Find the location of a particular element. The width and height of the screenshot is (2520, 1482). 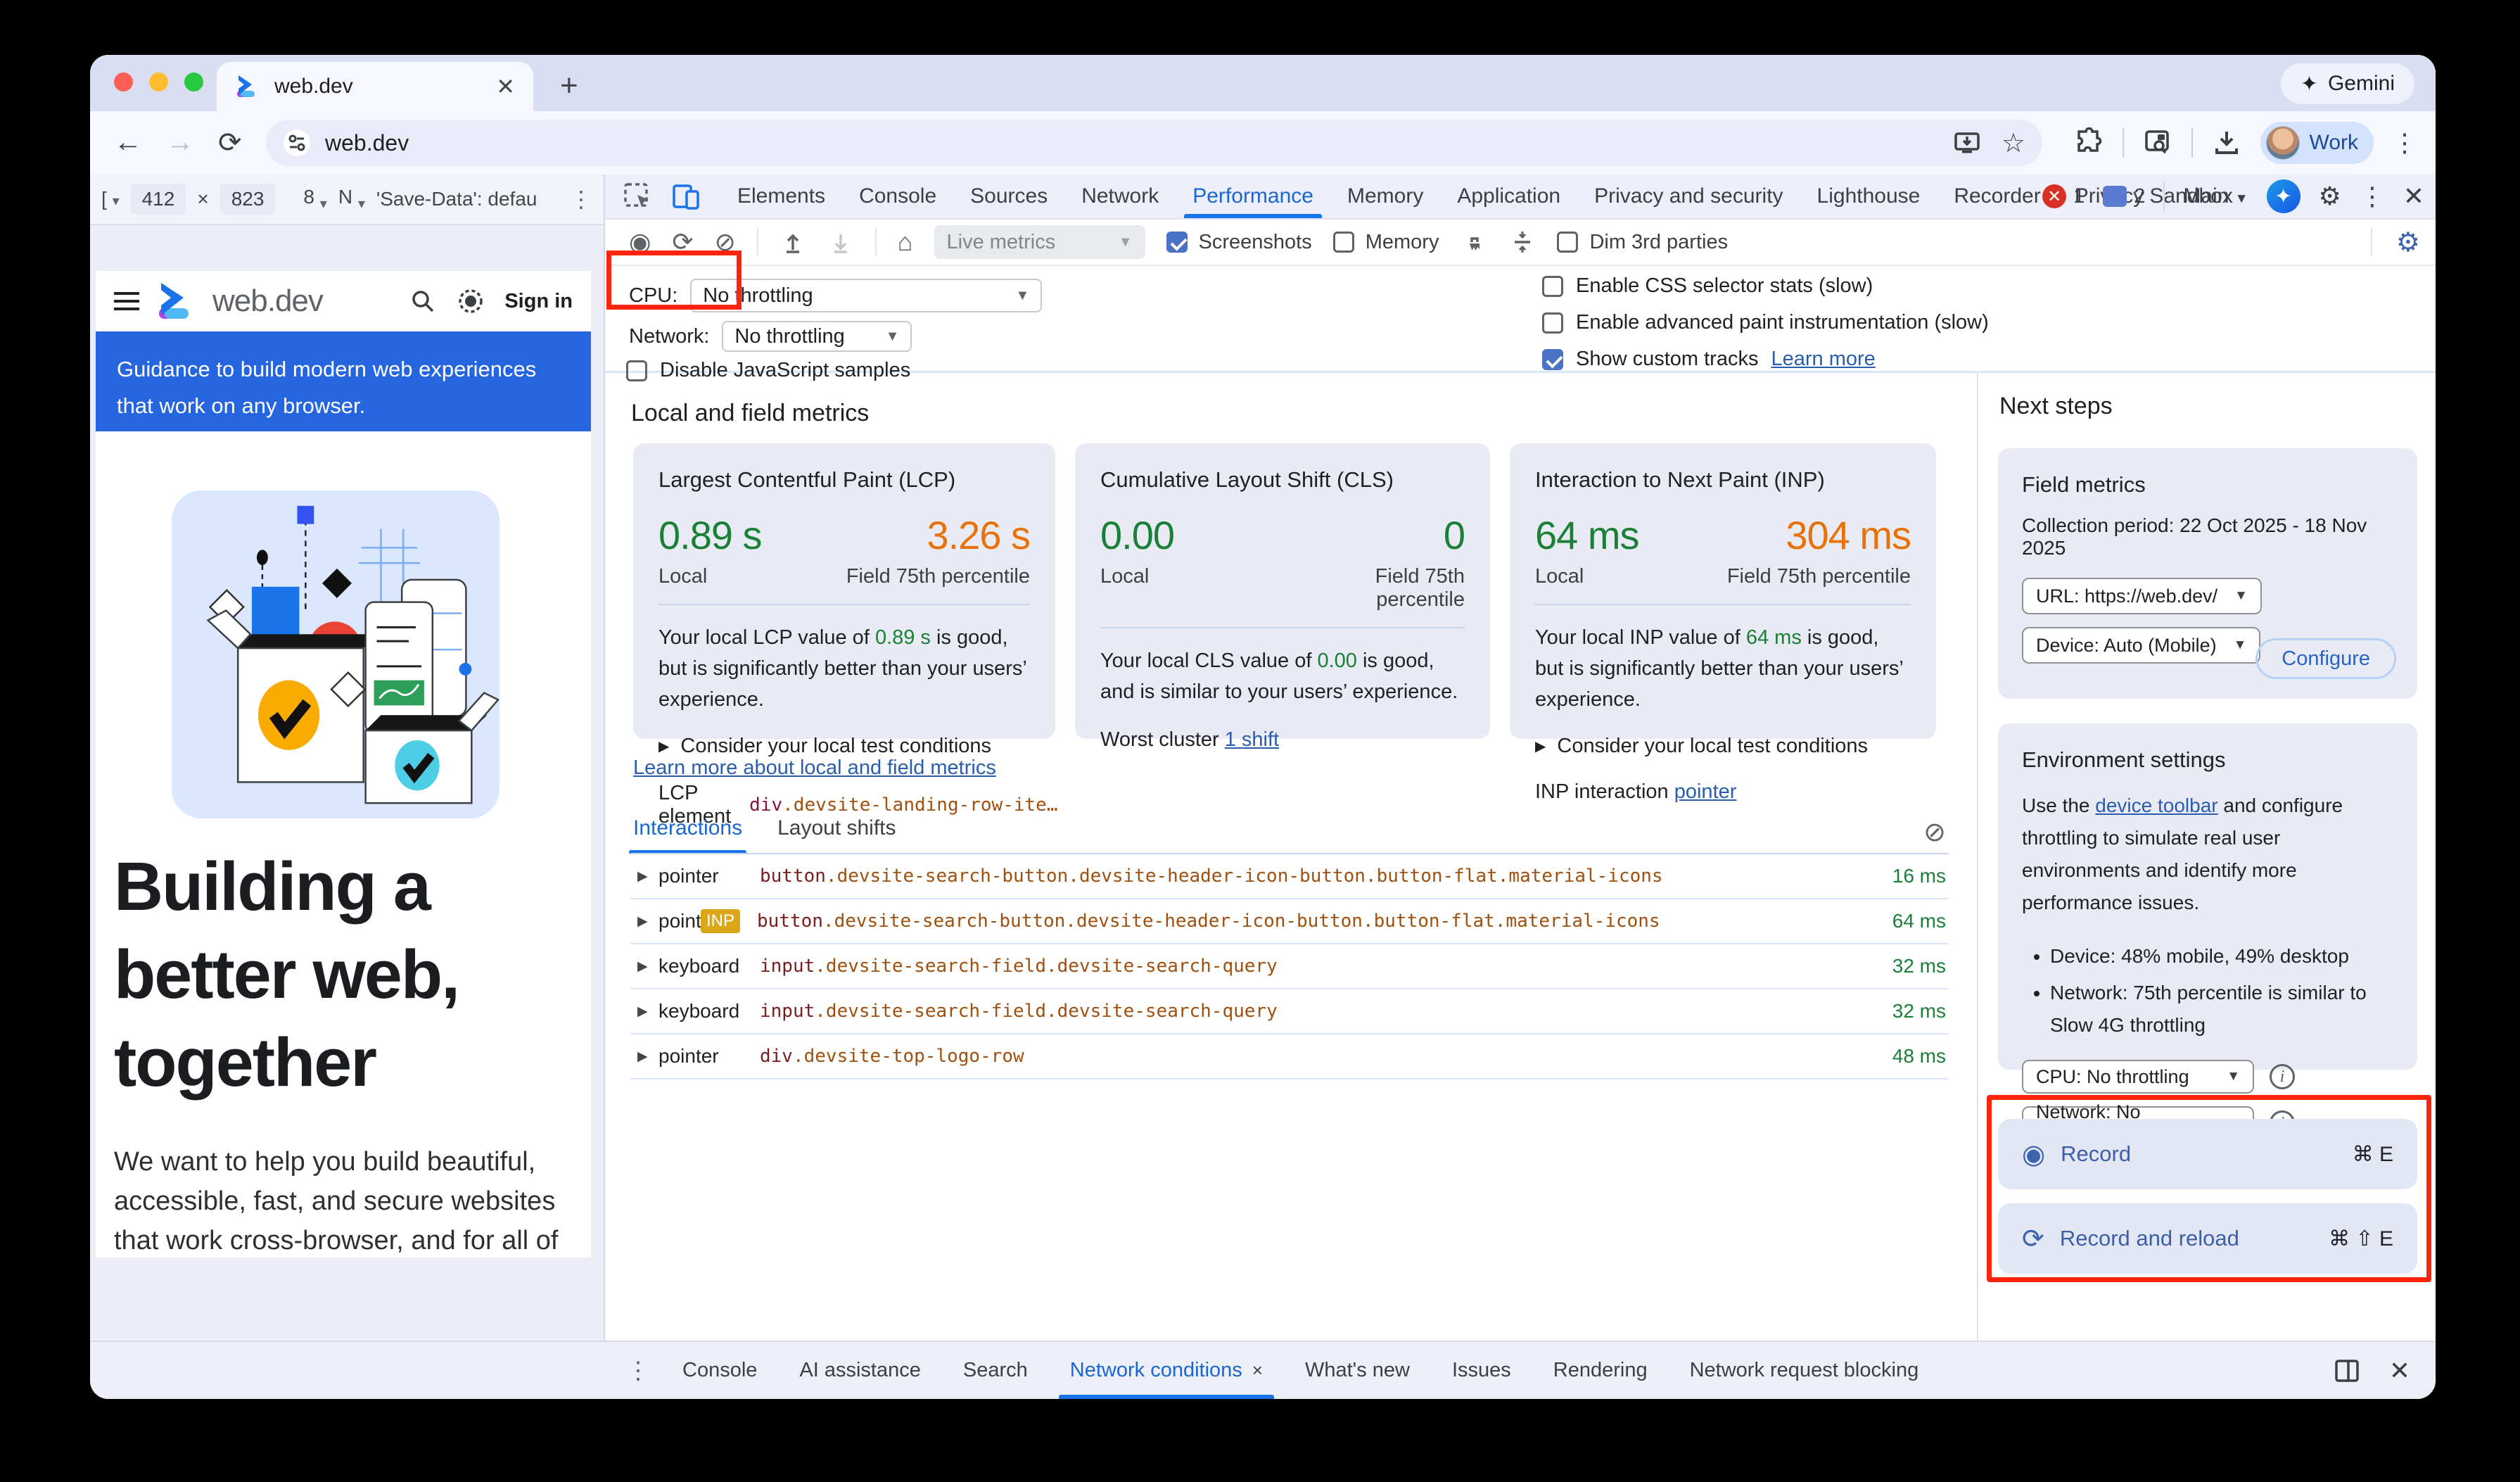

drawer-tab-whats-new: What's new is located at coordinates (1357, 1370).